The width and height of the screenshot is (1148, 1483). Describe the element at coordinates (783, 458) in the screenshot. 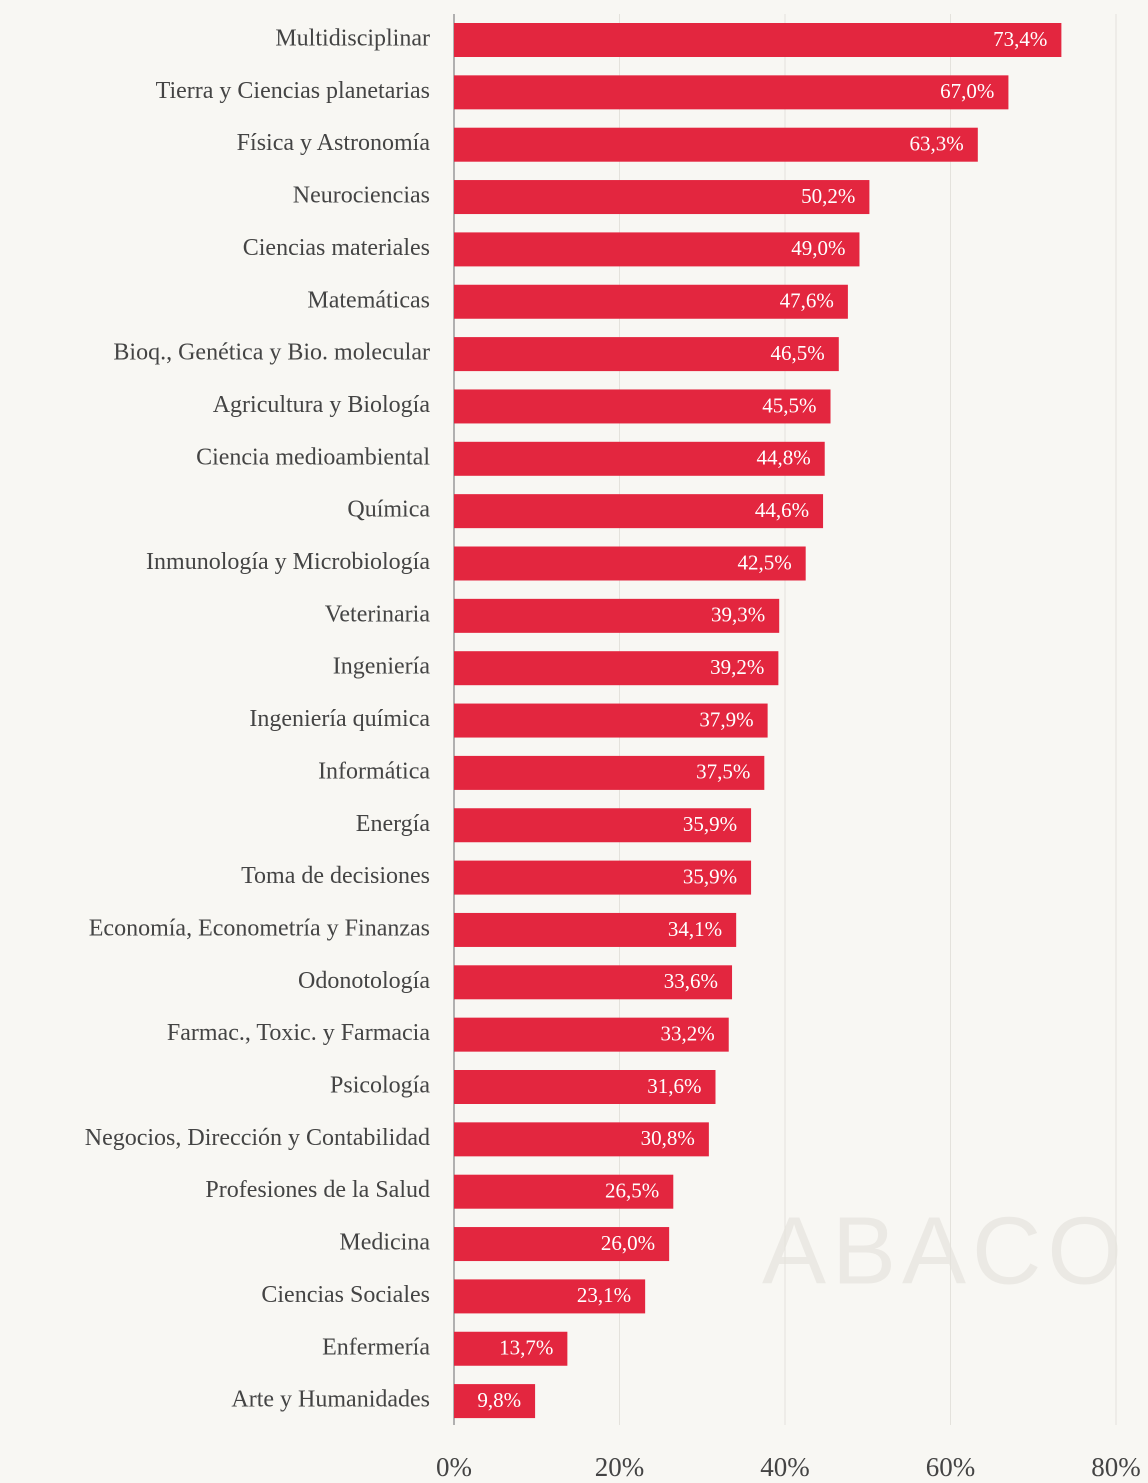

I see `value-label: 44,8%` at that location.